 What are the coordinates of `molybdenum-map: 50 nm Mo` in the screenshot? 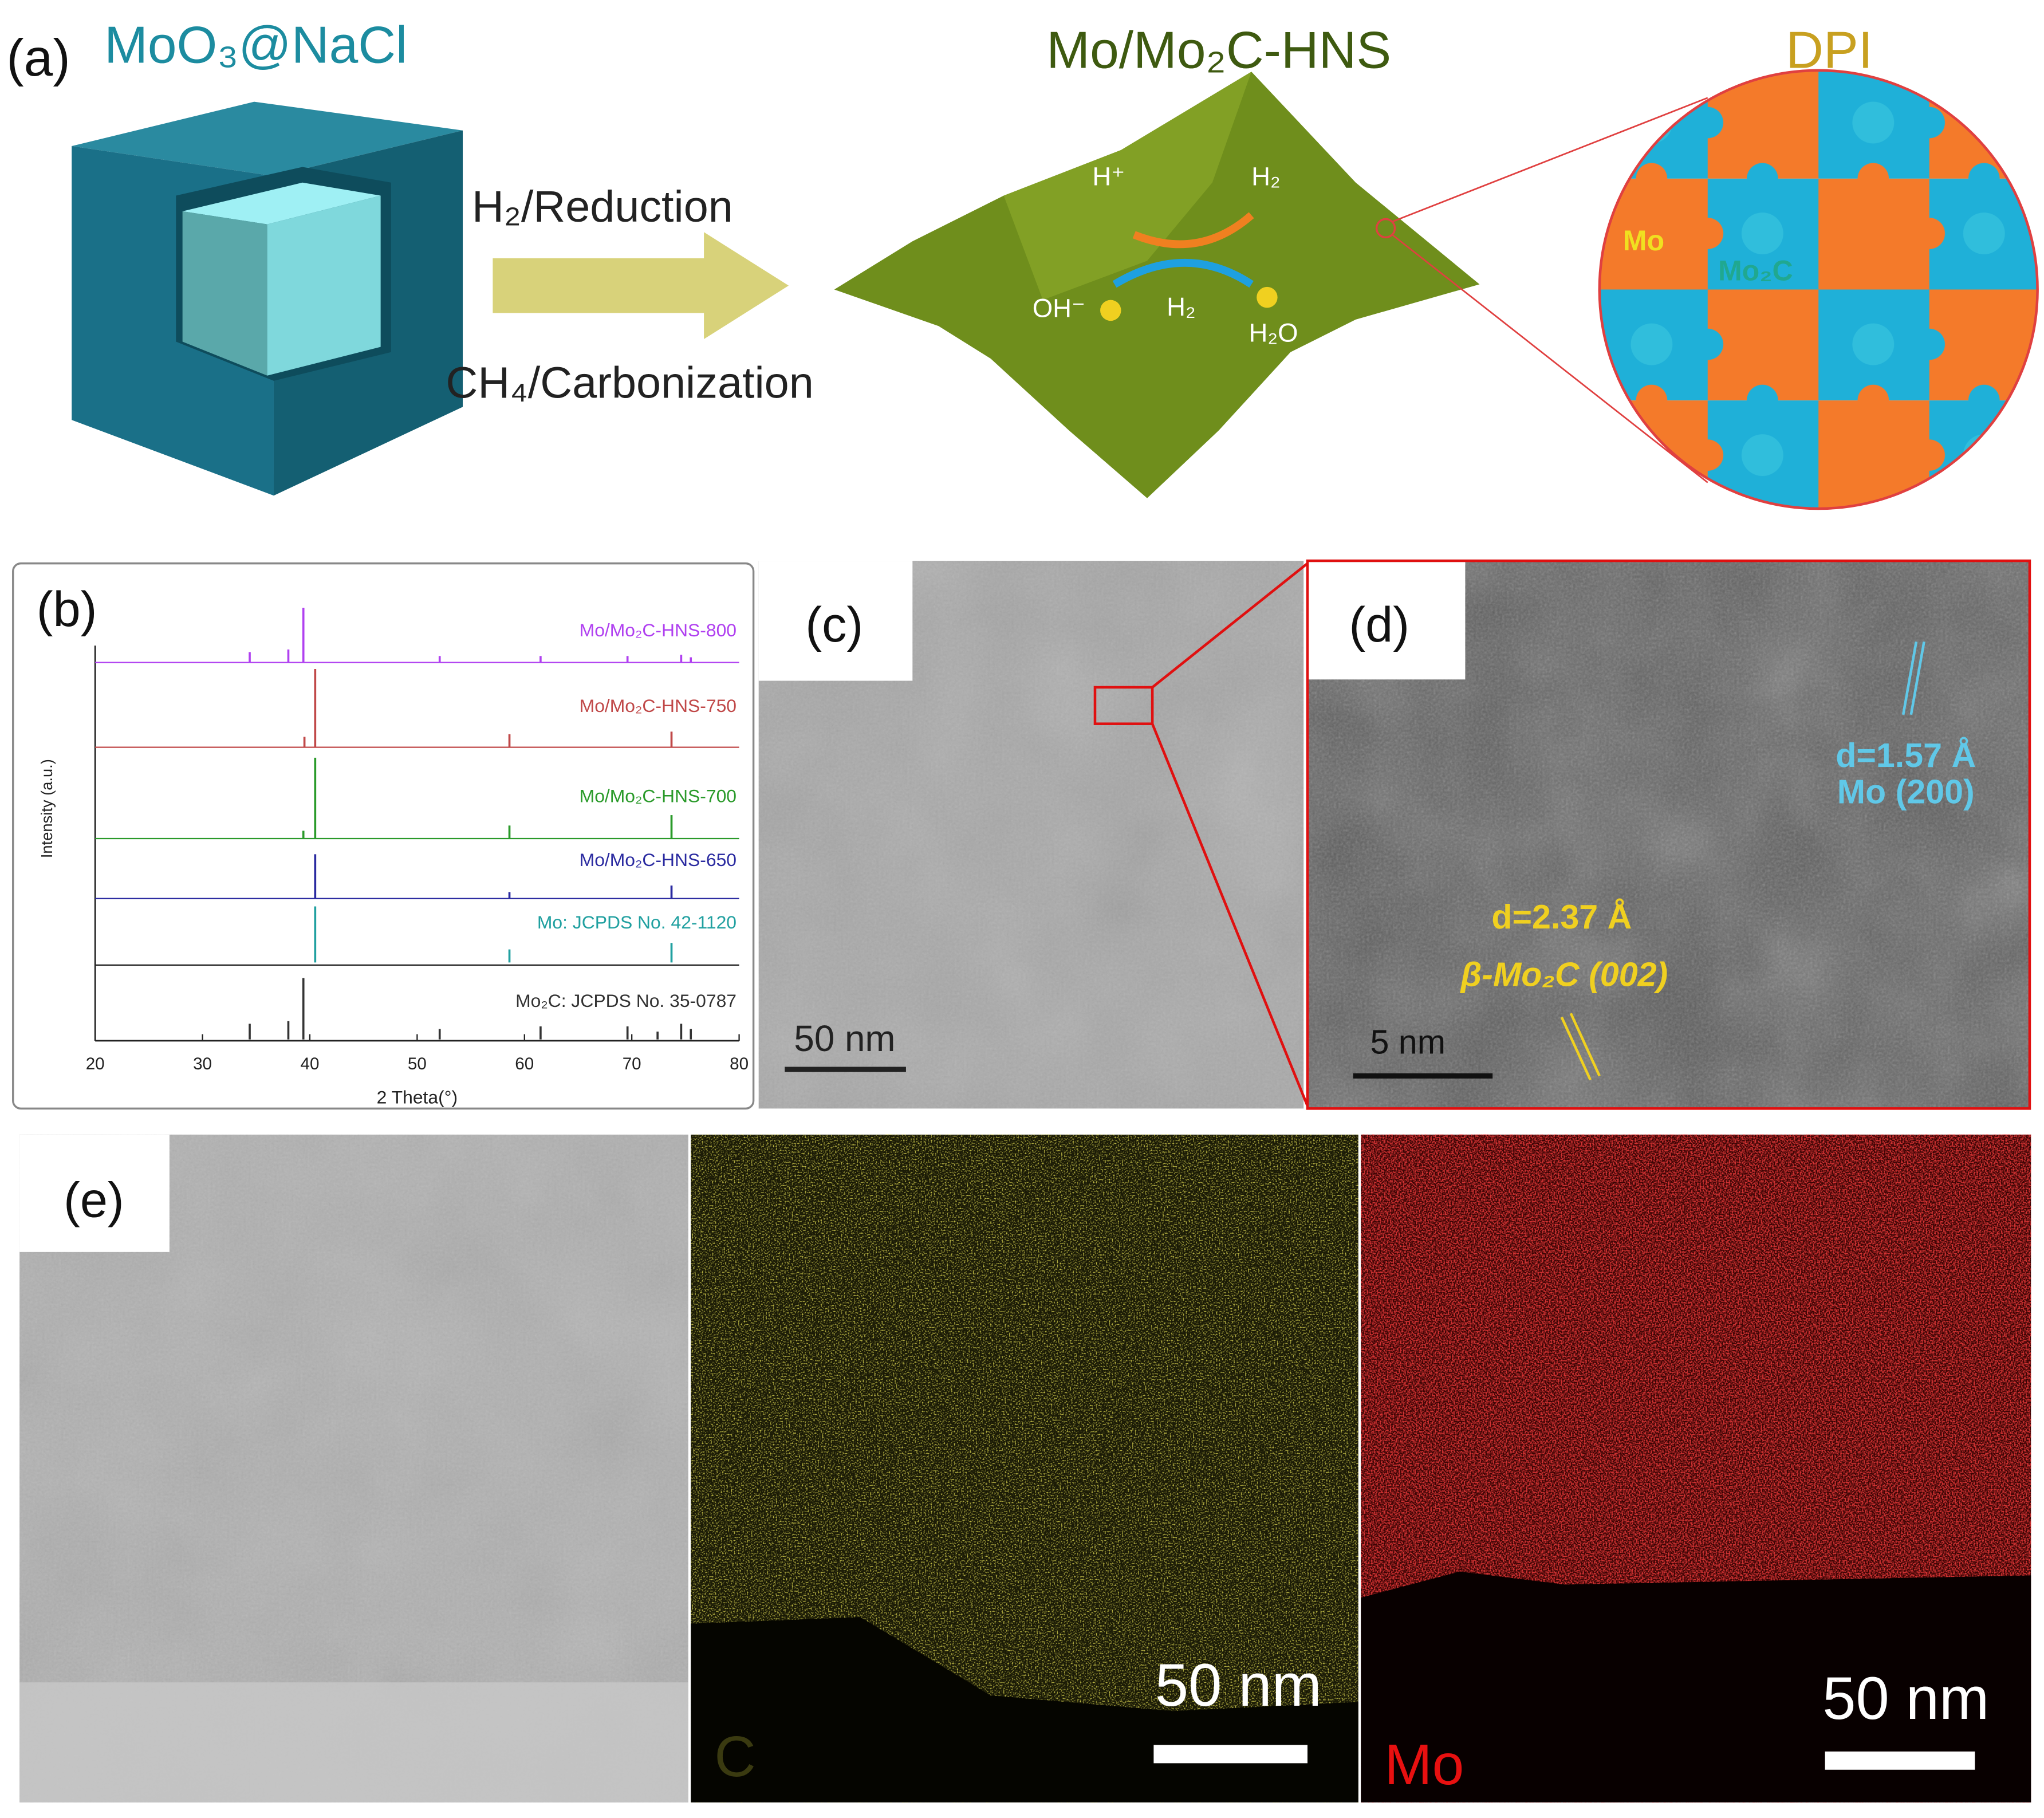 It's located at (1696, 1469).